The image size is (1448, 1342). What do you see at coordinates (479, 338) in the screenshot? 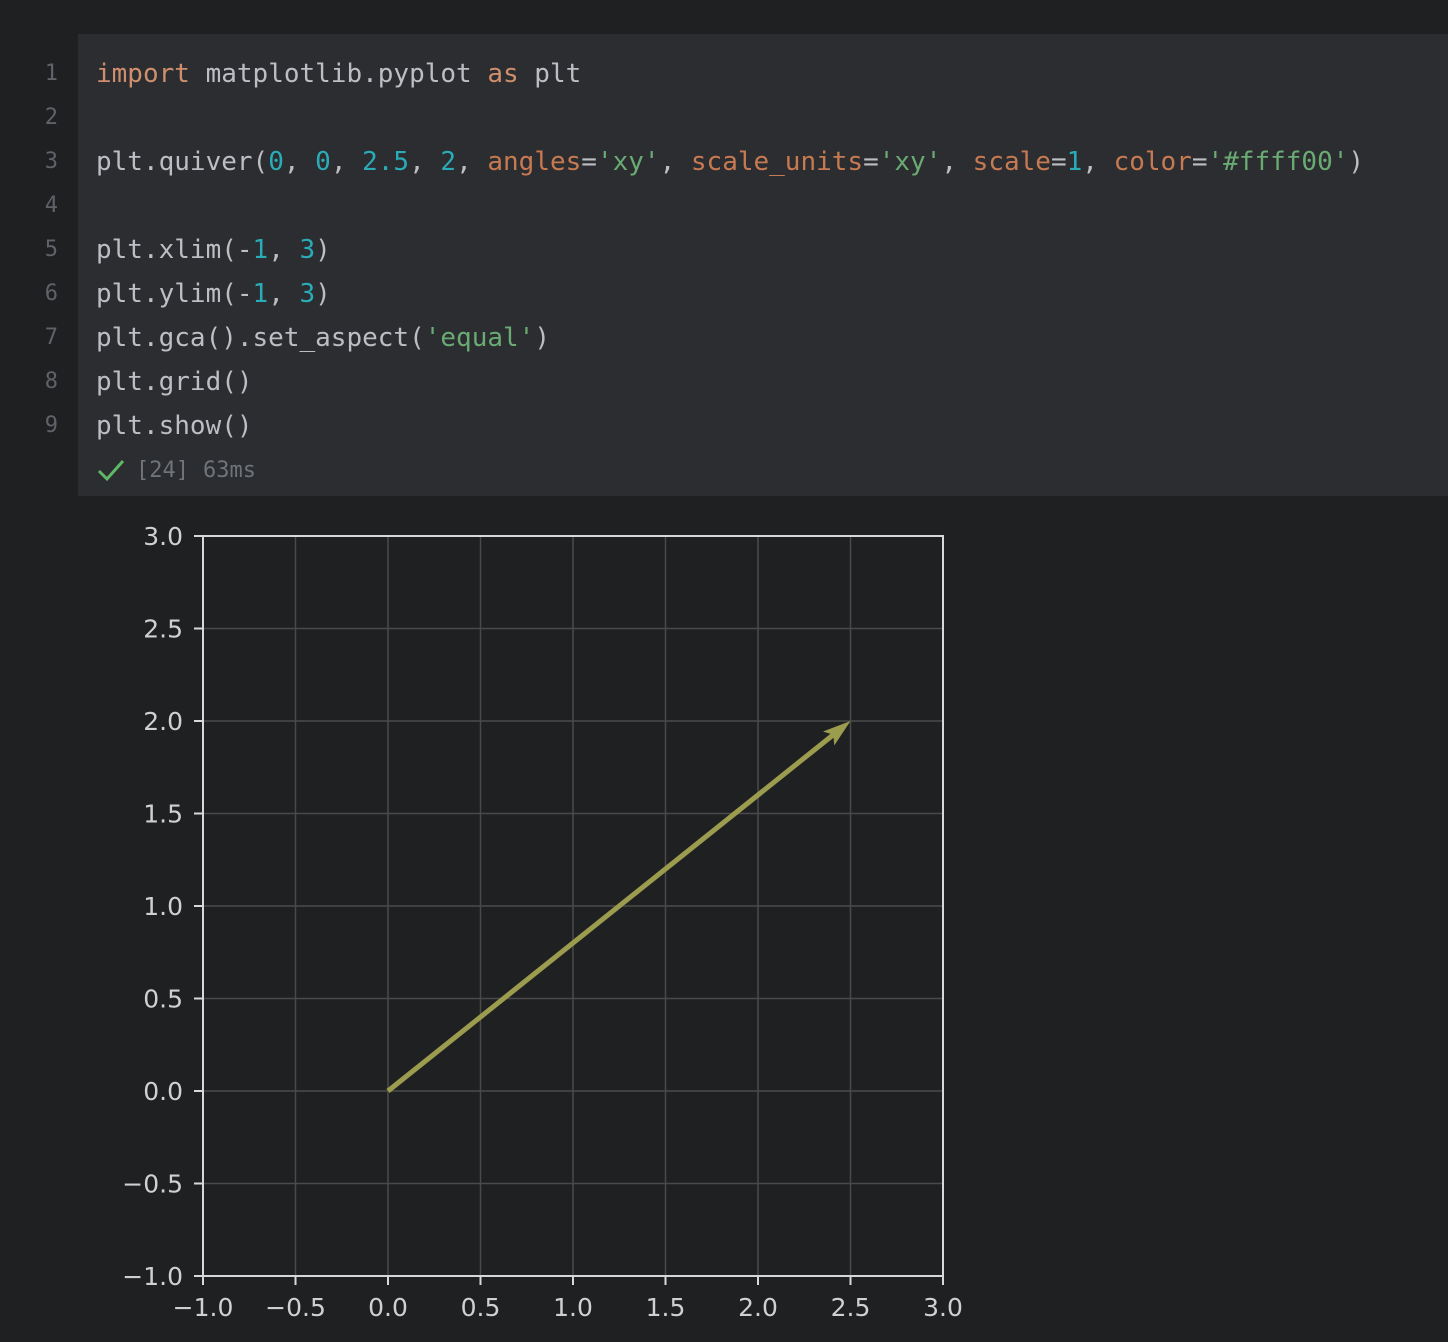
I see `code-token: 'equal'` at bounding box center [479, 338].